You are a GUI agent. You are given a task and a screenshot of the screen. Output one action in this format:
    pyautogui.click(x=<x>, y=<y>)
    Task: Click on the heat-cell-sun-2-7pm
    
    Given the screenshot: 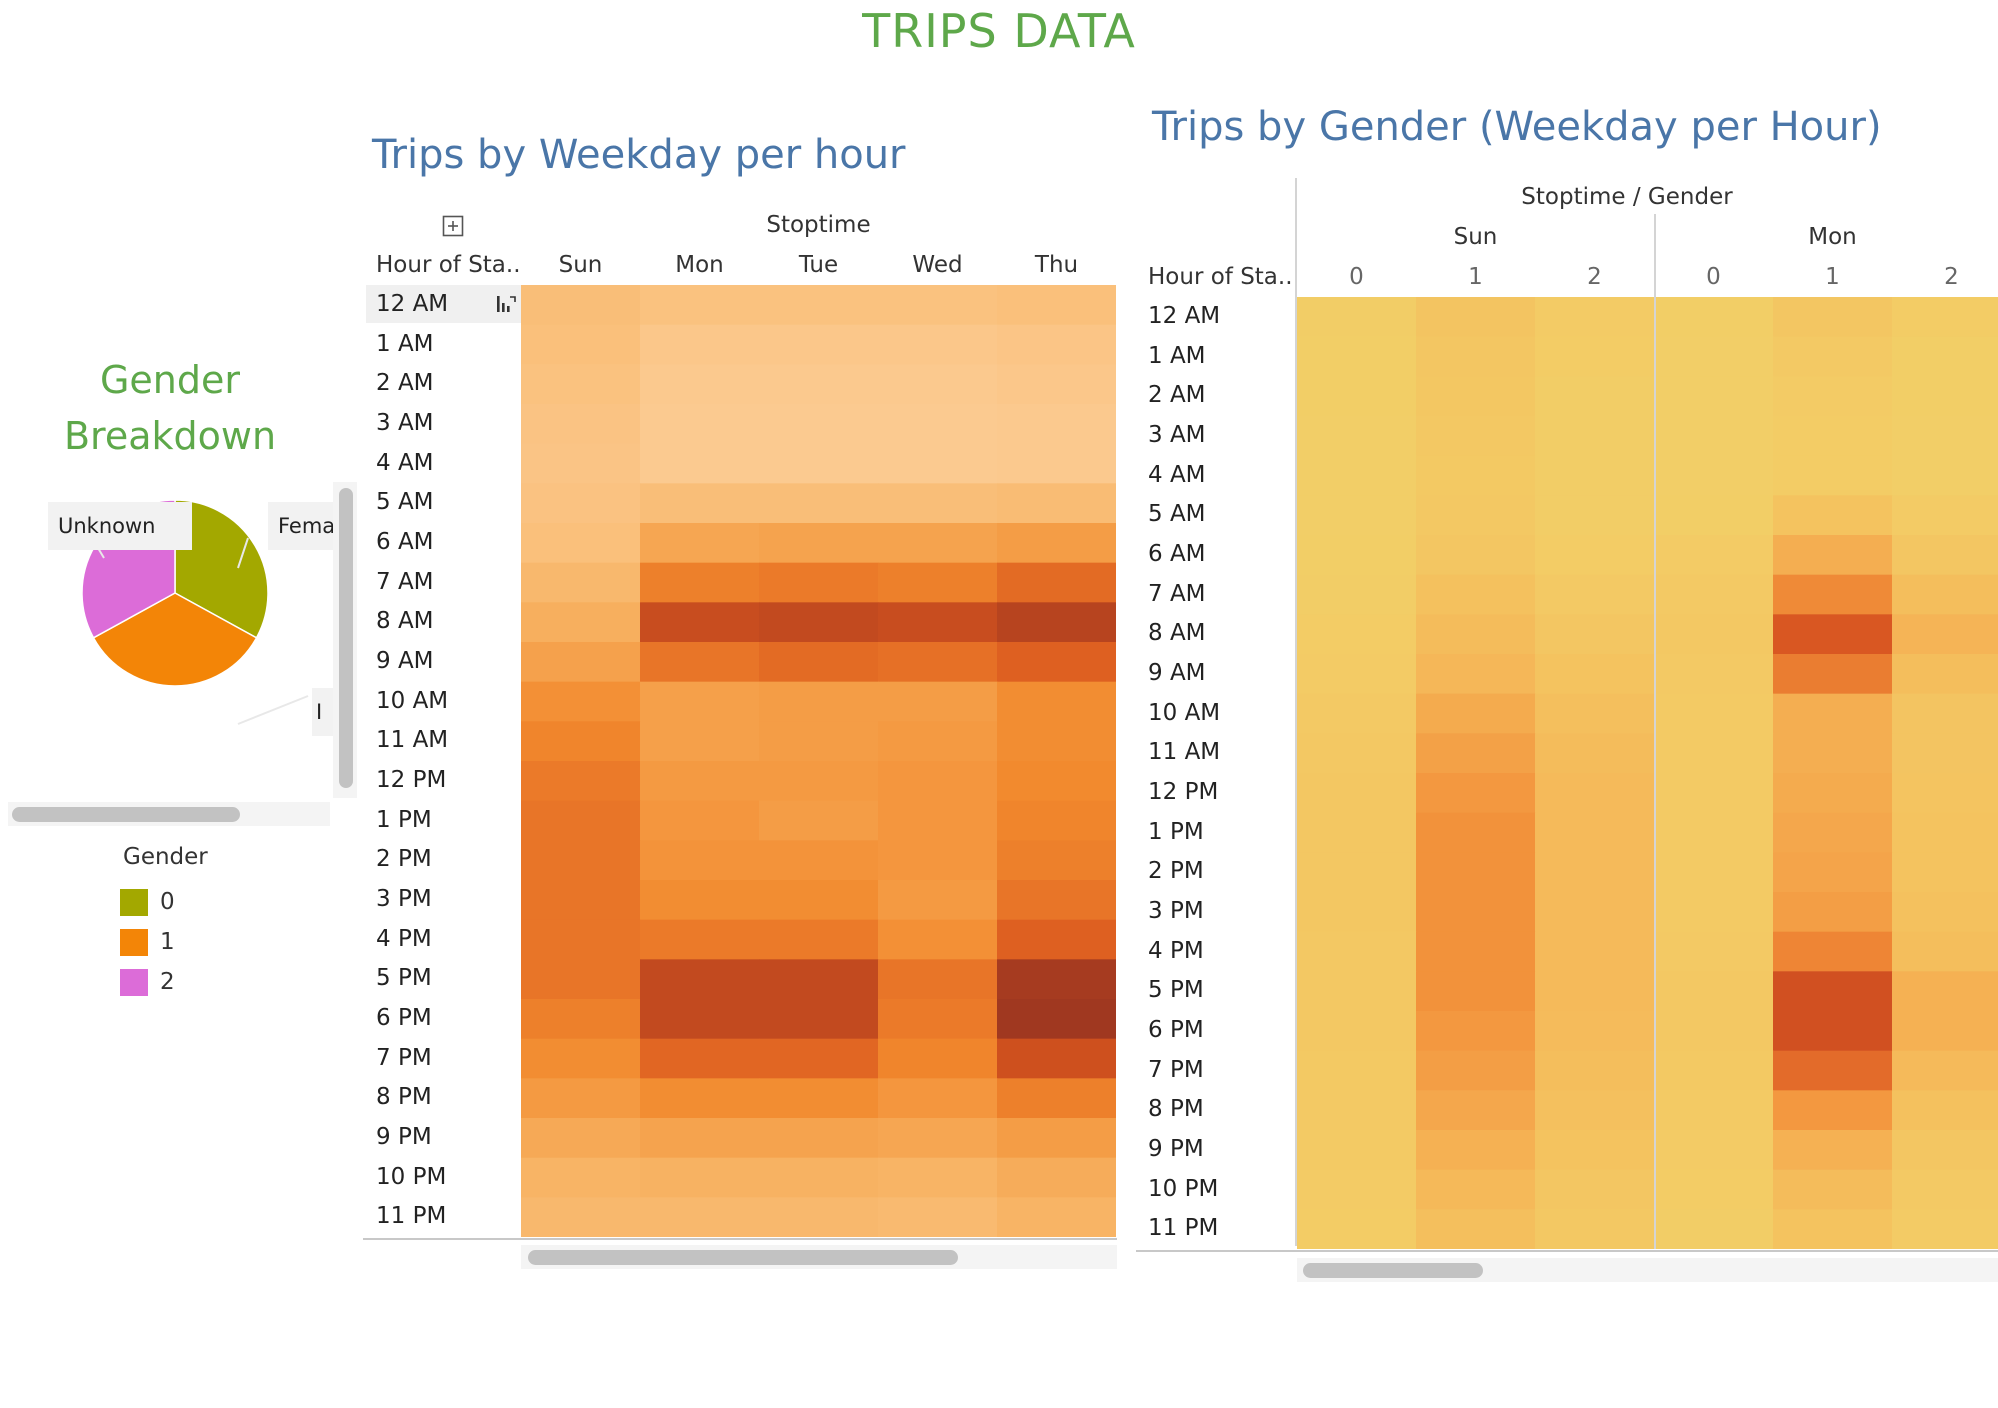 What is the action you would take?
    pyautogui.click(x=1595, y=1070)
    